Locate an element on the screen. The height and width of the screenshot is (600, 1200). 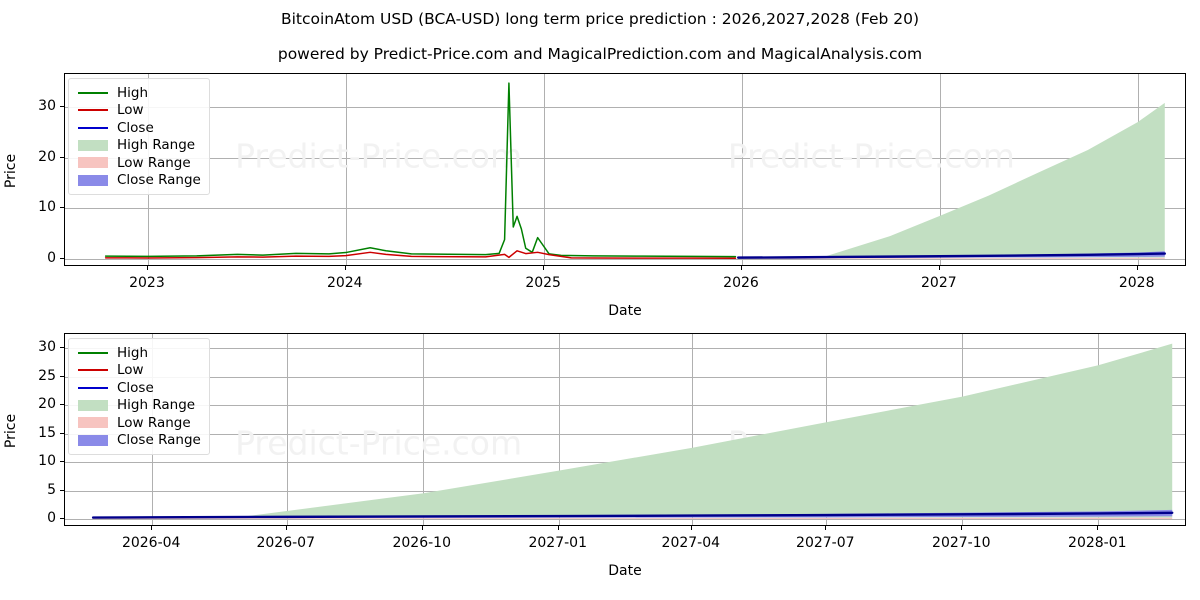
top-ylabel: Price is located at coordinates (11, 171).